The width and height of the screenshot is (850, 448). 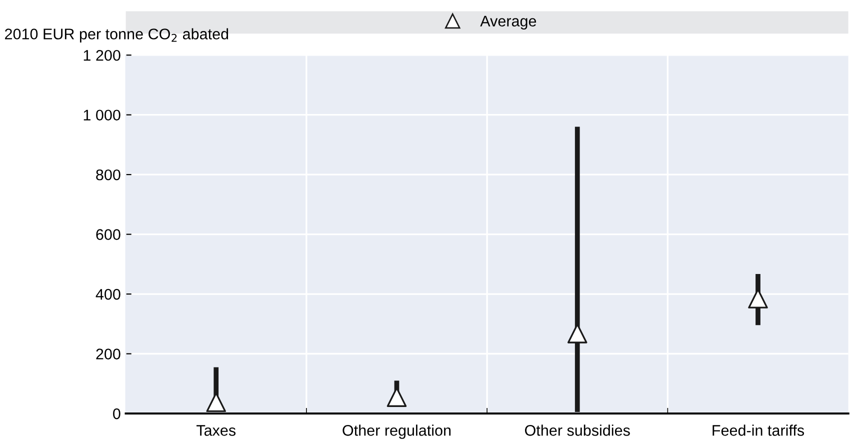 I want to click on y-tick-label: 1 000, so click(x=102, y=115).